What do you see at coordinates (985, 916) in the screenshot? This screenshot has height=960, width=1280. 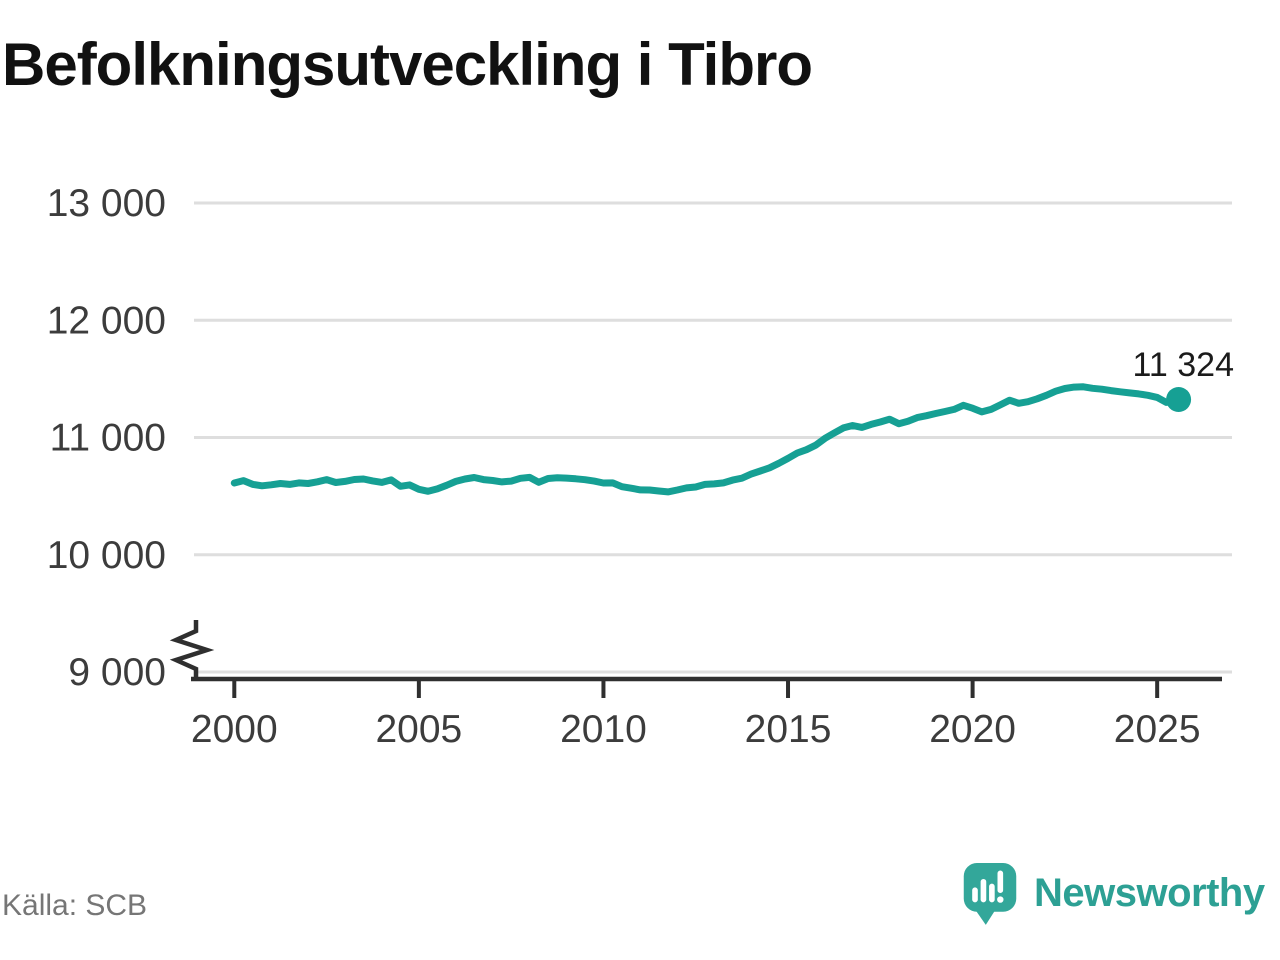 I see `speech-bubble-tail` at bounding box center [985, 916].